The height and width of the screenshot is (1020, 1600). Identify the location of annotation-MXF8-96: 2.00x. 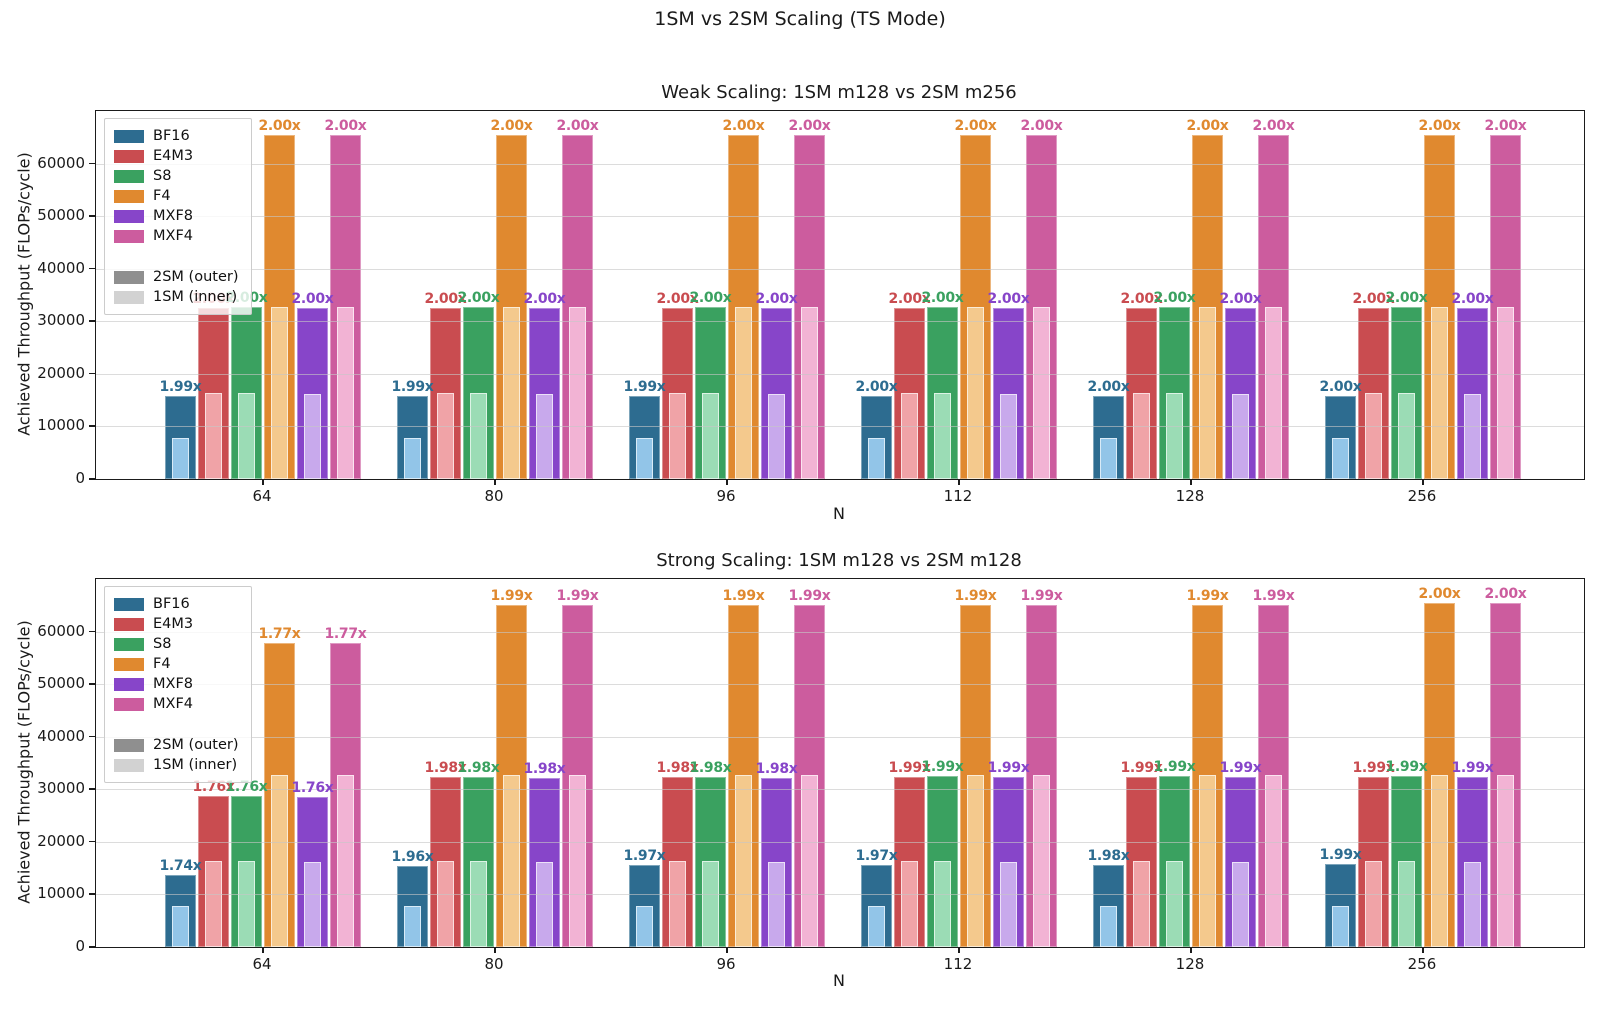
(776, 299).